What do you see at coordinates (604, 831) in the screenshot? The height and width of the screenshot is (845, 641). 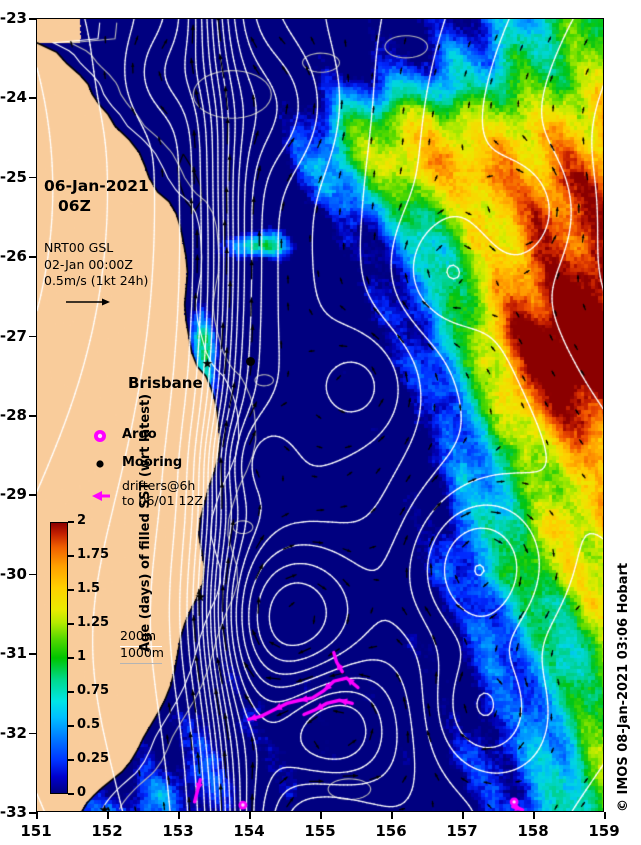 I see `x-tick-label: 159` at bounding box center [604, 831].